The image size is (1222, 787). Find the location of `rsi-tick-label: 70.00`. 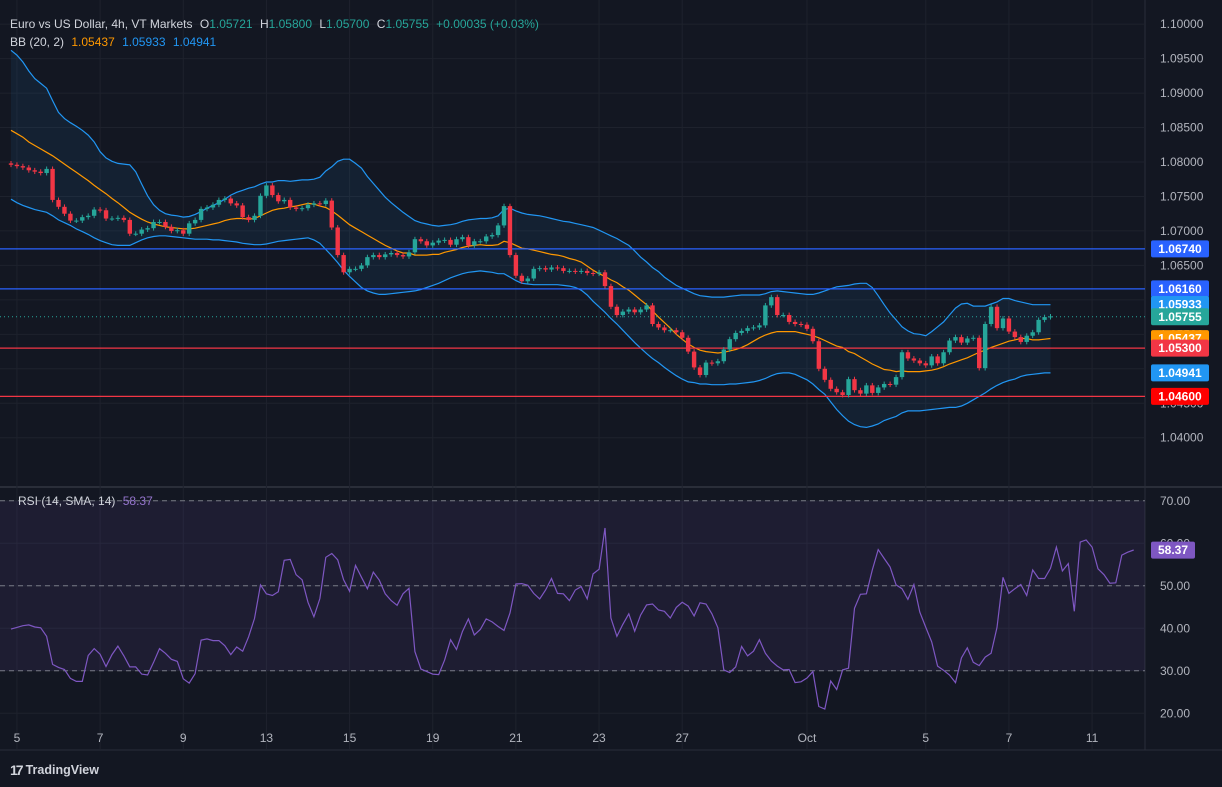

rsi-tick-label: 70.00 is located at coordinates (1175, 501).